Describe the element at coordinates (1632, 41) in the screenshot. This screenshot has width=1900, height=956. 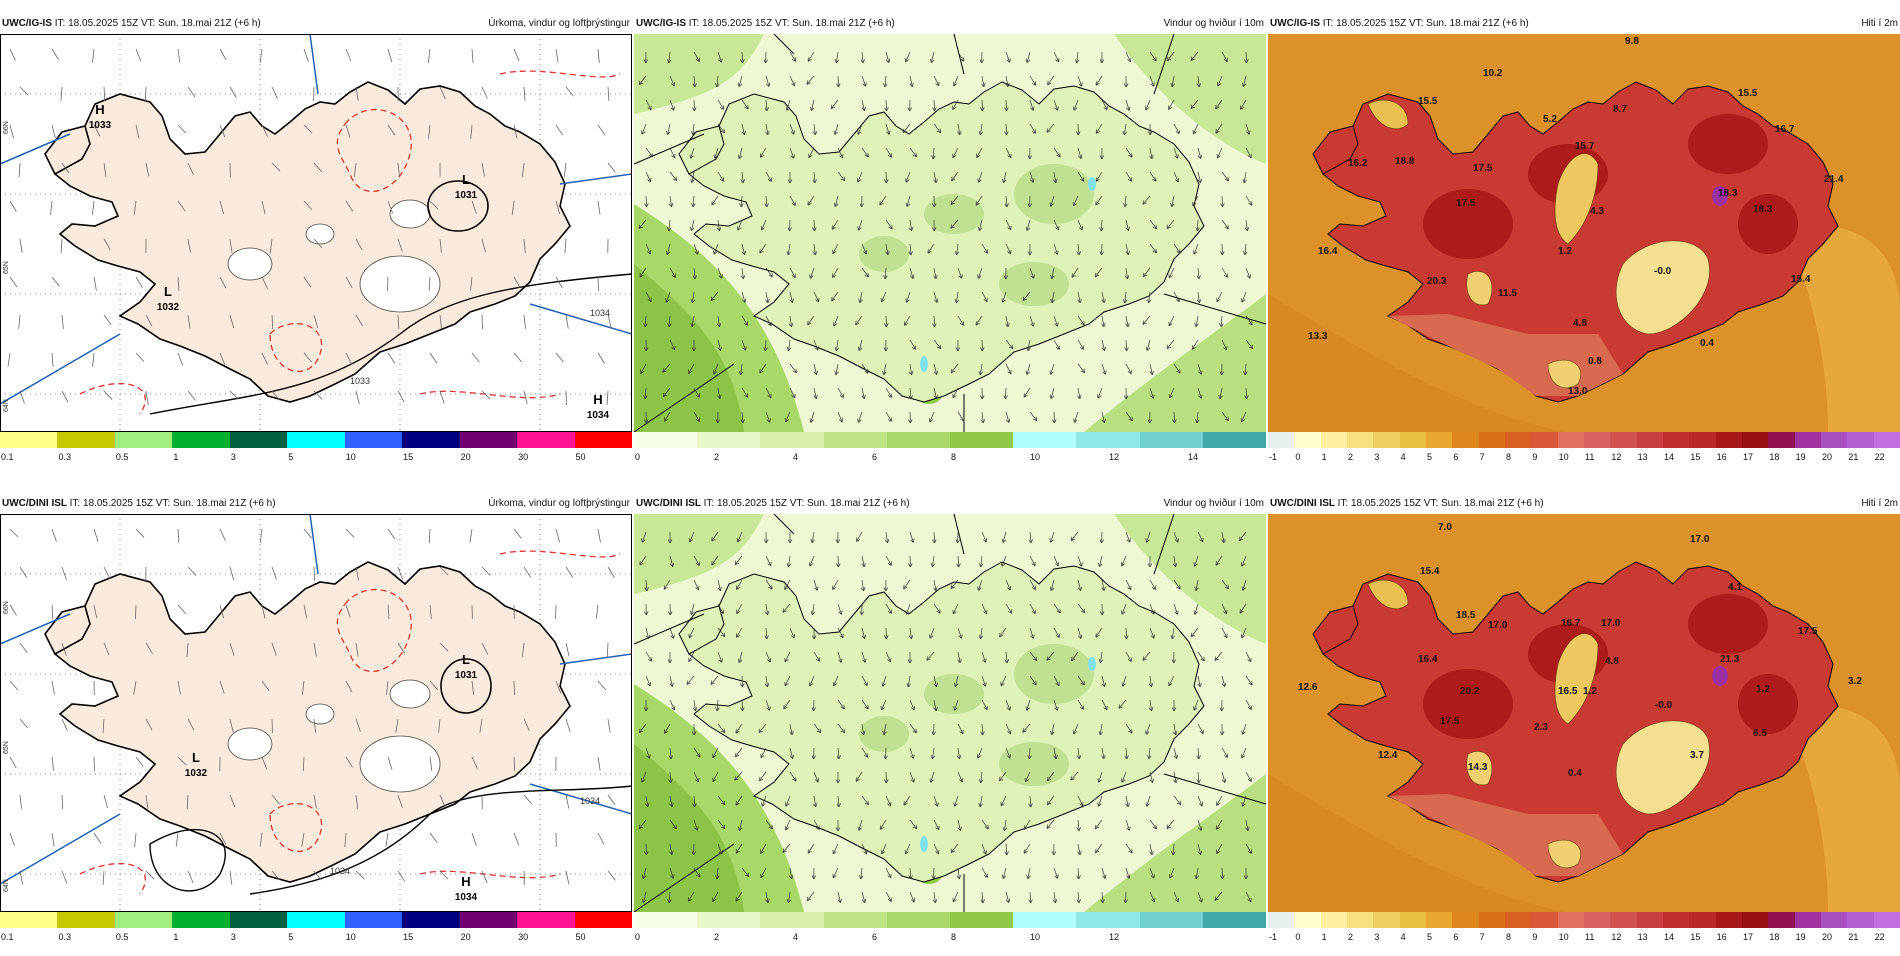
I see `temperature-label: 9.8` at that location.